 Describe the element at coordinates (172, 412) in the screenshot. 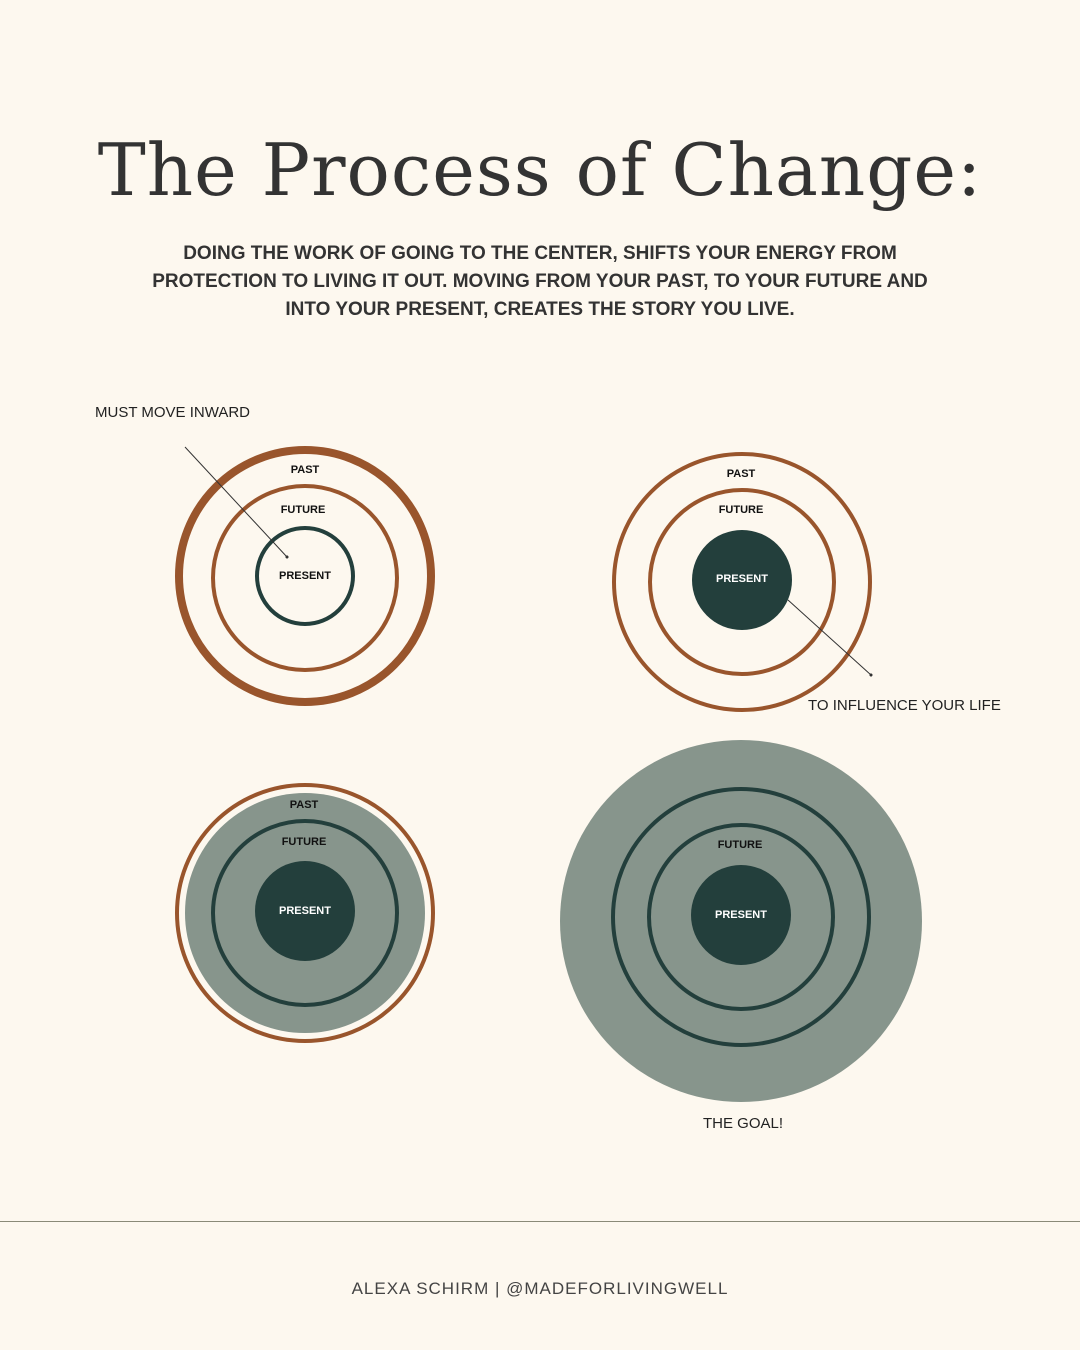

I see `must-move-inward-note: MUST MOVE INWARD` at that location.